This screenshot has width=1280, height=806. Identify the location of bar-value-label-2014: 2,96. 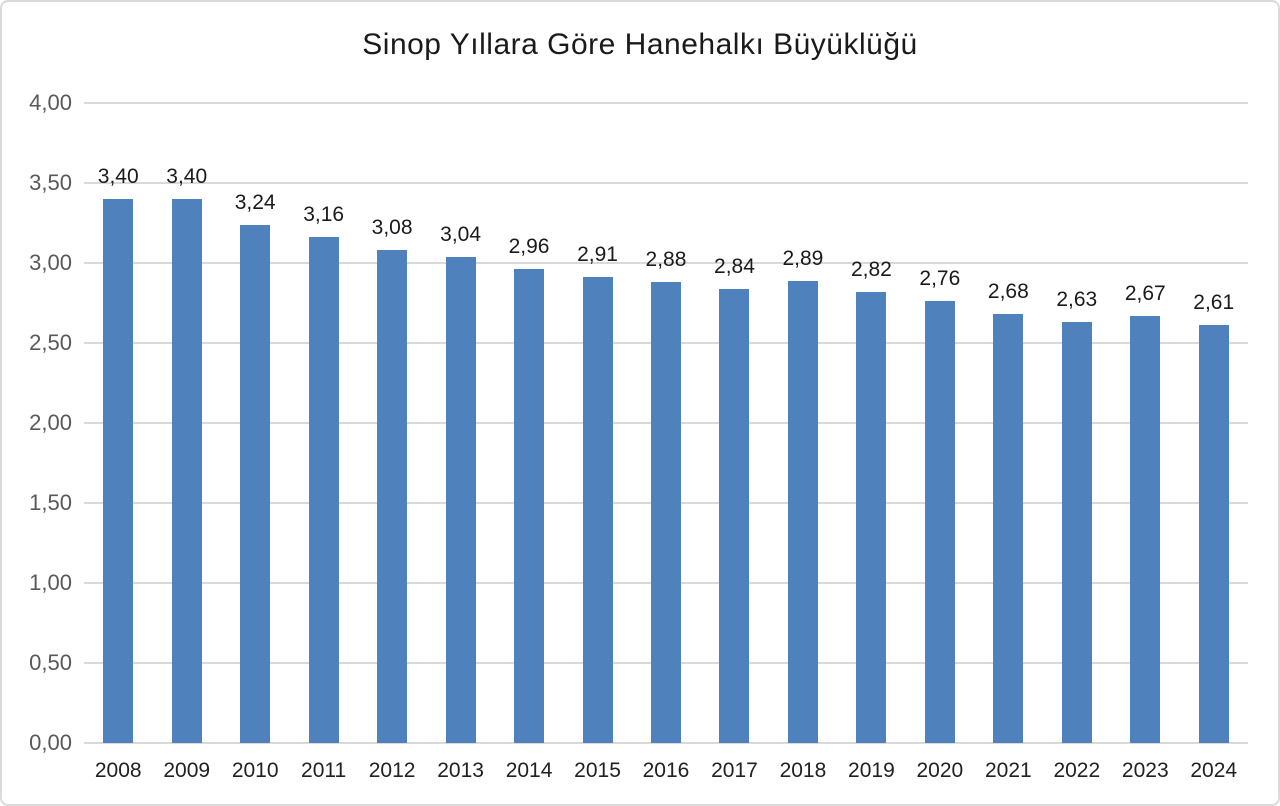
(529, 247).